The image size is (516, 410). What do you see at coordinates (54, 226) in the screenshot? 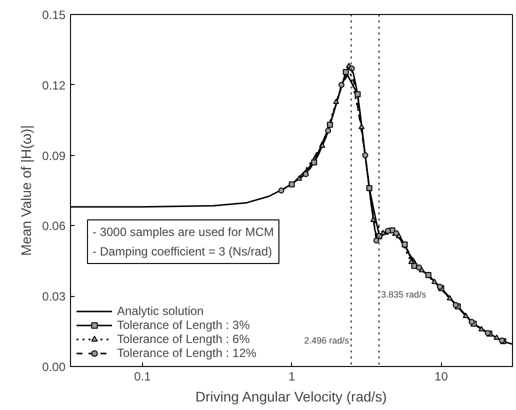
I see `y-tick-label: 0.06` at bounding box center [54, 226].